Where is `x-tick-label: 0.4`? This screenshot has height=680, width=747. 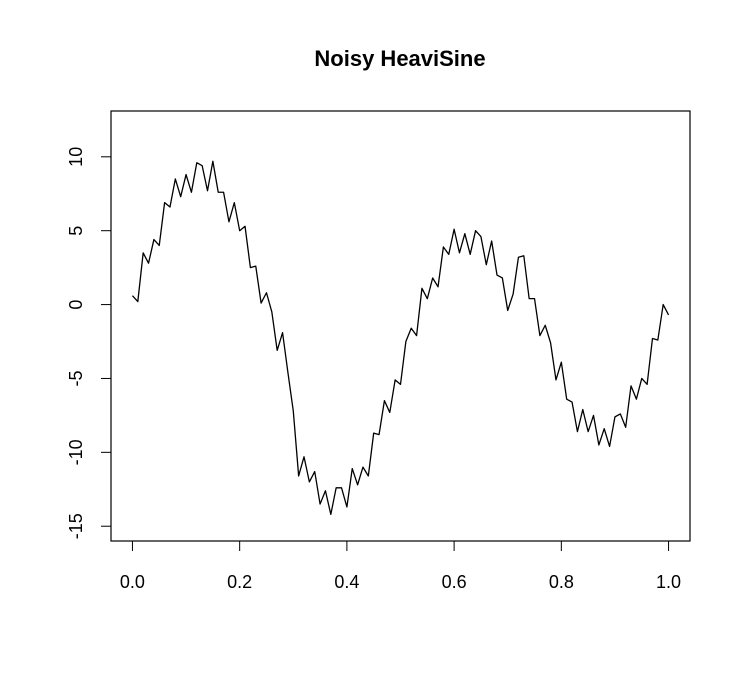 x-tick-label: 0.4 is located at coordinates (346, 582).